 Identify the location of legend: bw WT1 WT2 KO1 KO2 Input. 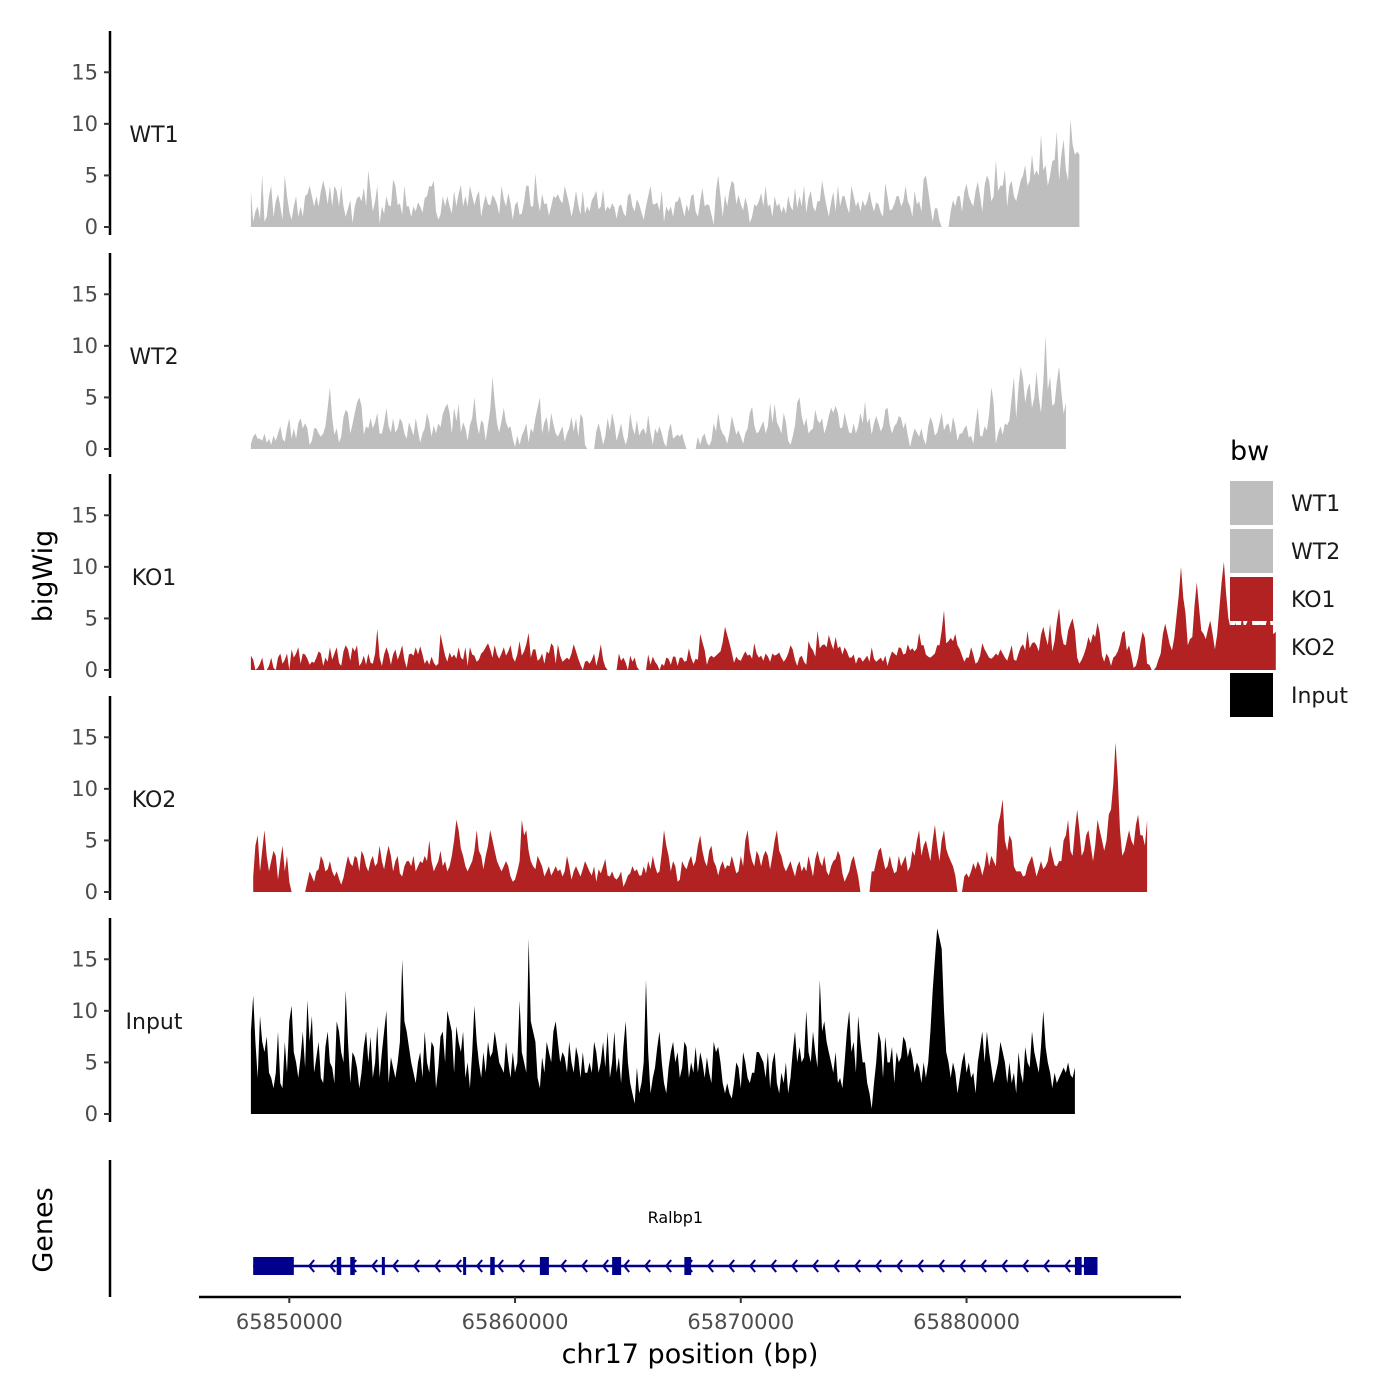
(1289, 576).